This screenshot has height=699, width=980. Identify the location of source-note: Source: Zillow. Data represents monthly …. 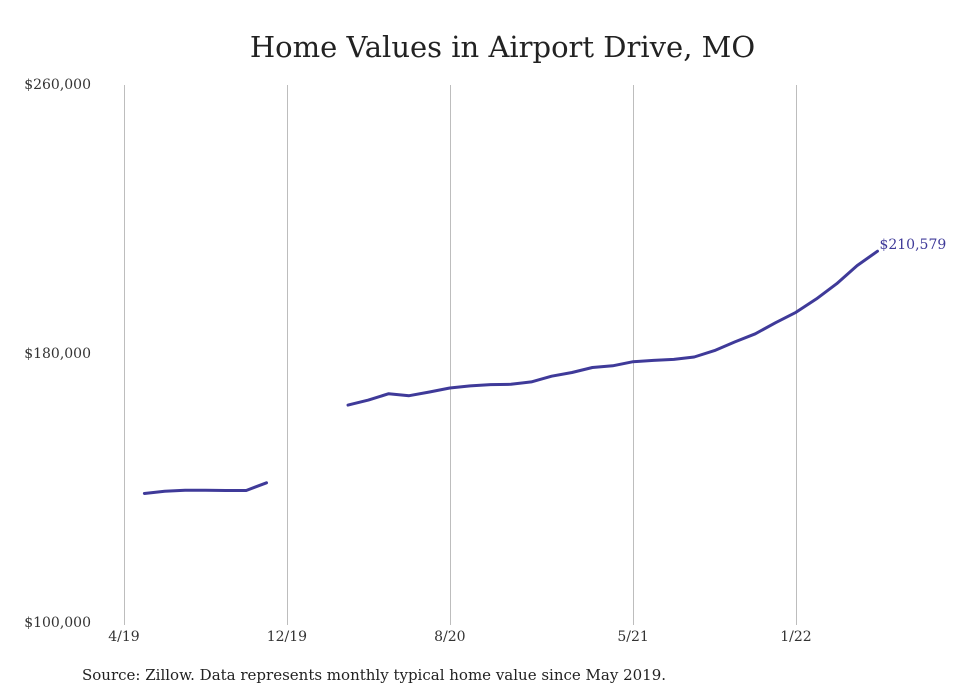
(374, 675).